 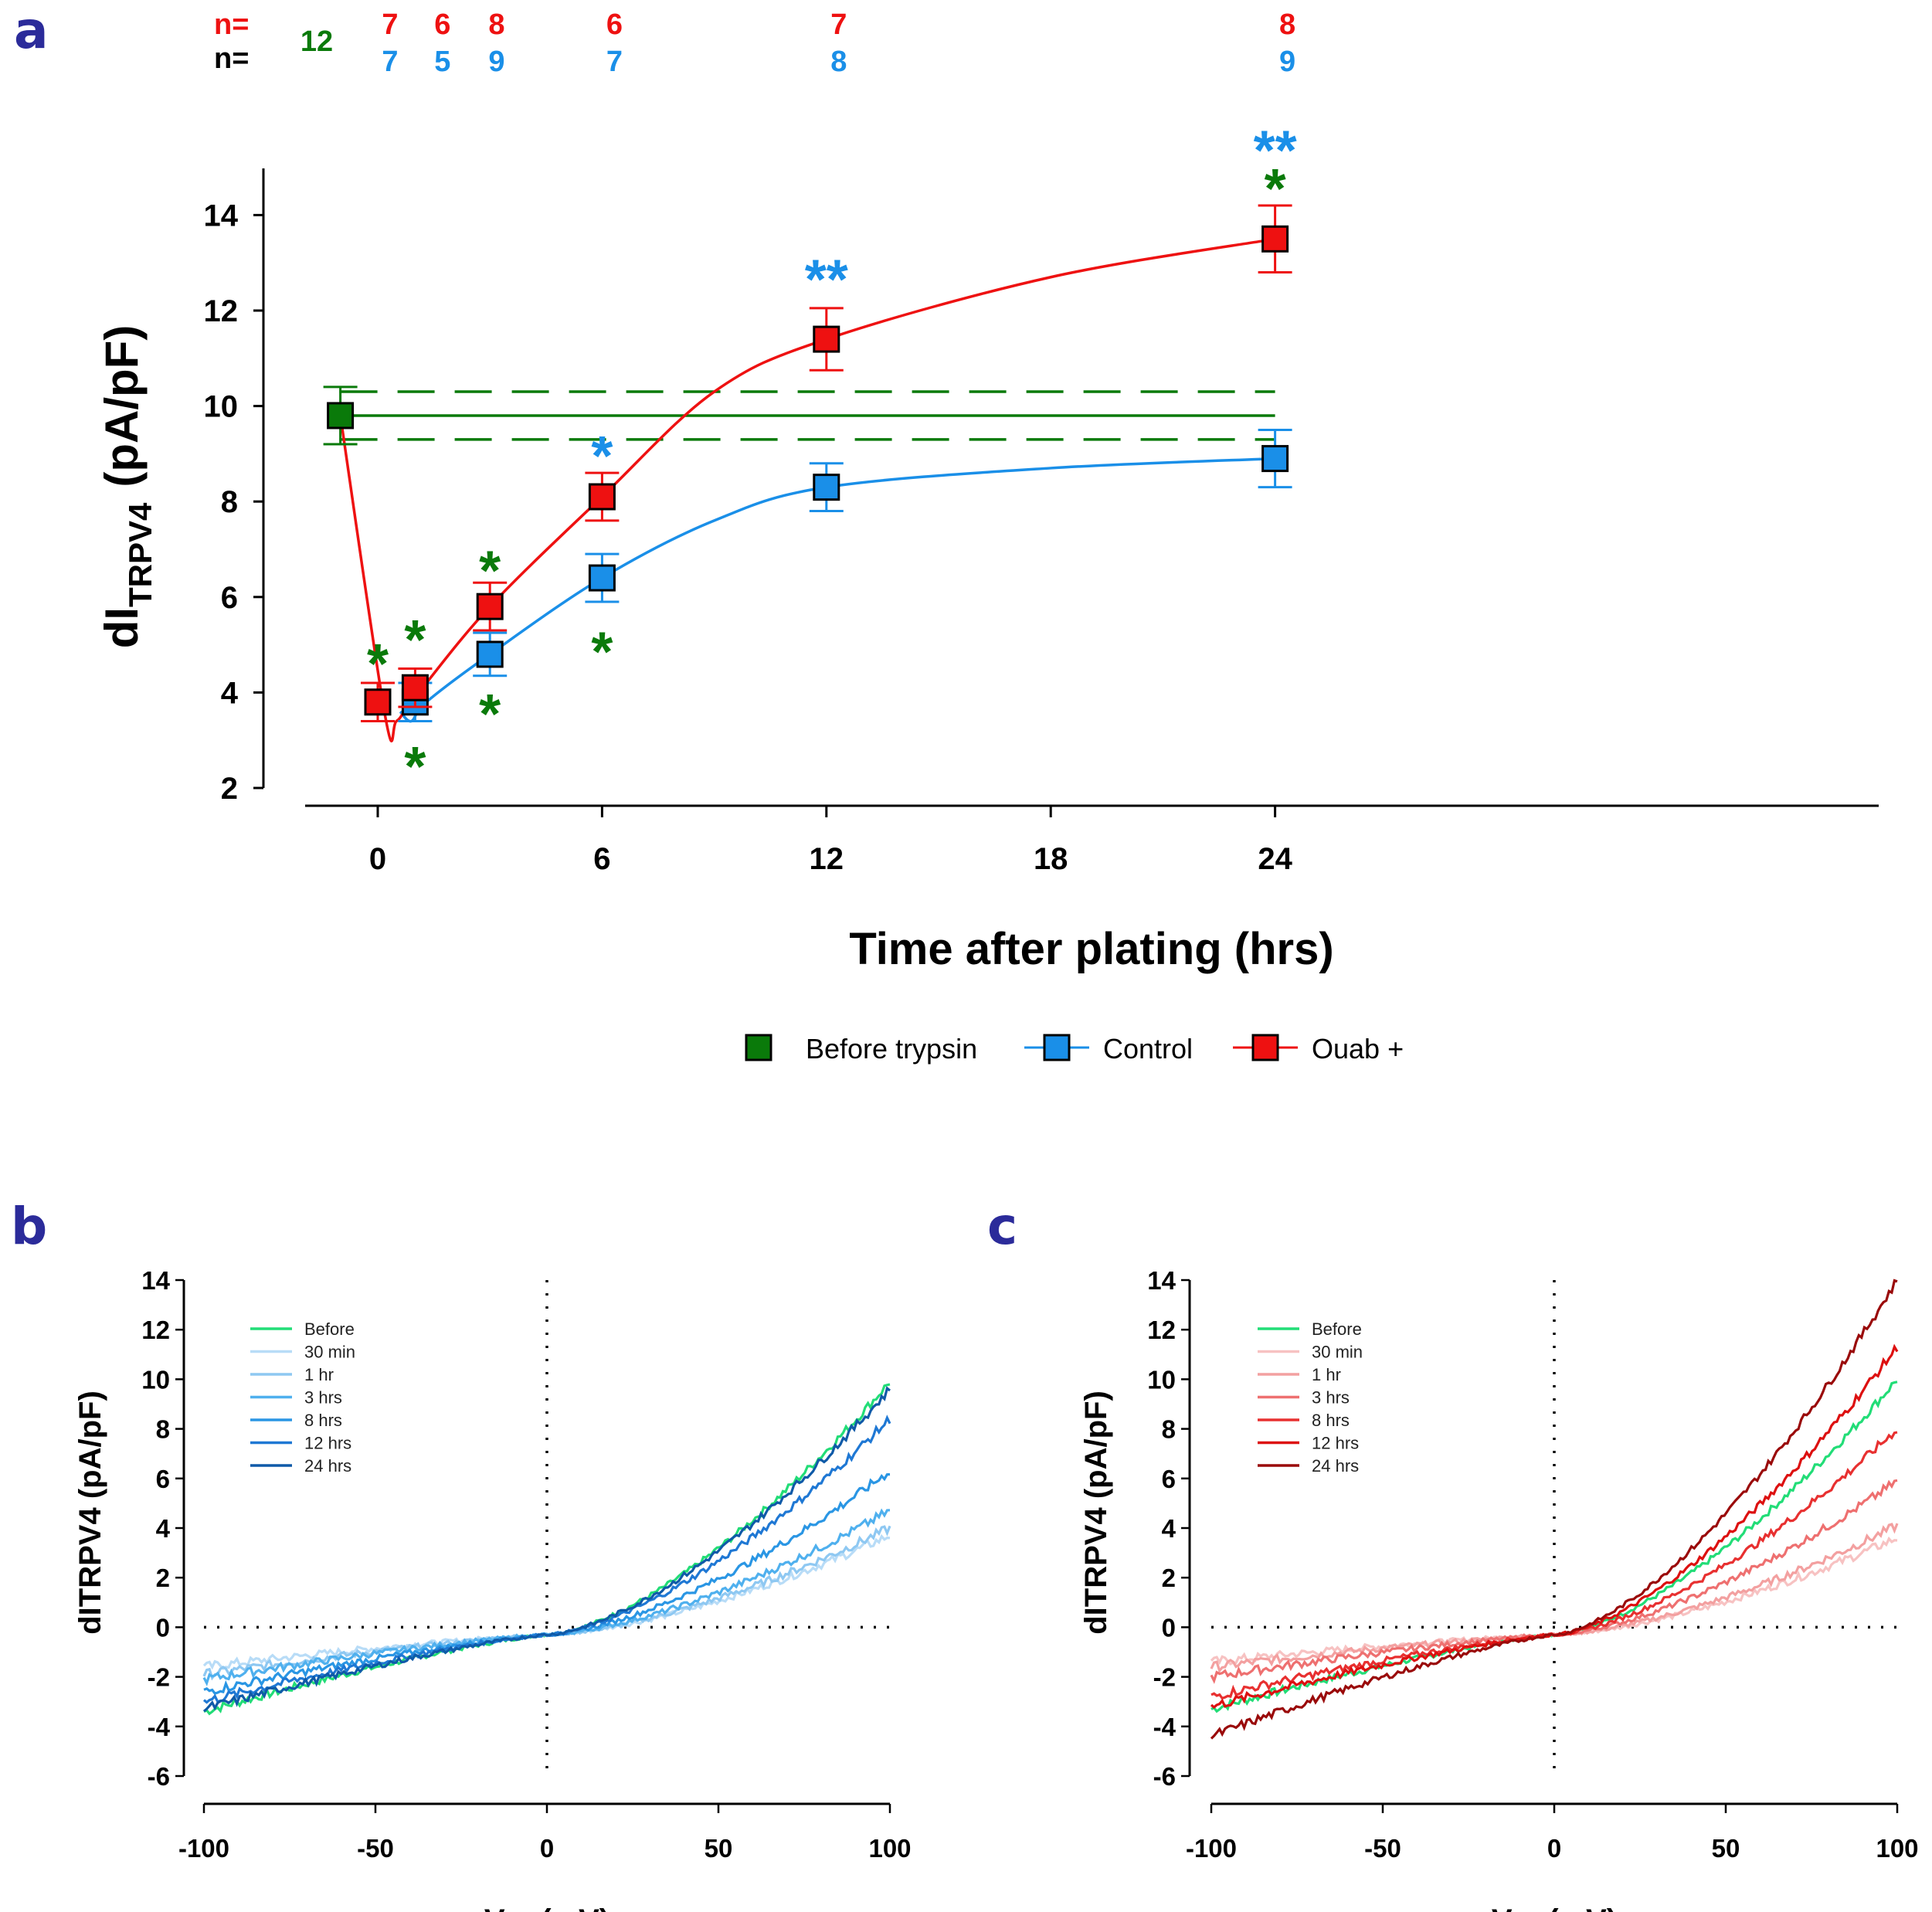 What do you see at coordinates (1265, 1047) in the screenshot?
I see `legend-swatch-ouab` at bounding box center [1265, 1047].